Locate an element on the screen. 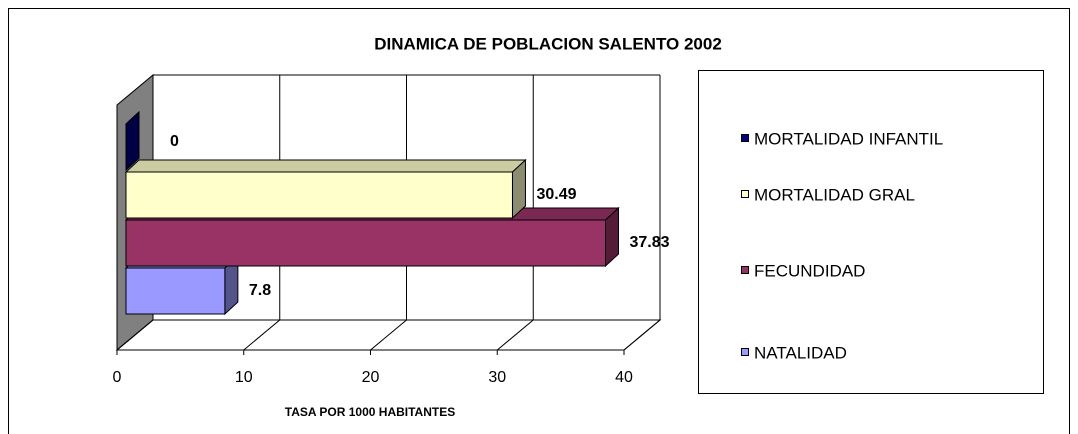  x-tick-label: 20 is located at coordinates (371, 377).